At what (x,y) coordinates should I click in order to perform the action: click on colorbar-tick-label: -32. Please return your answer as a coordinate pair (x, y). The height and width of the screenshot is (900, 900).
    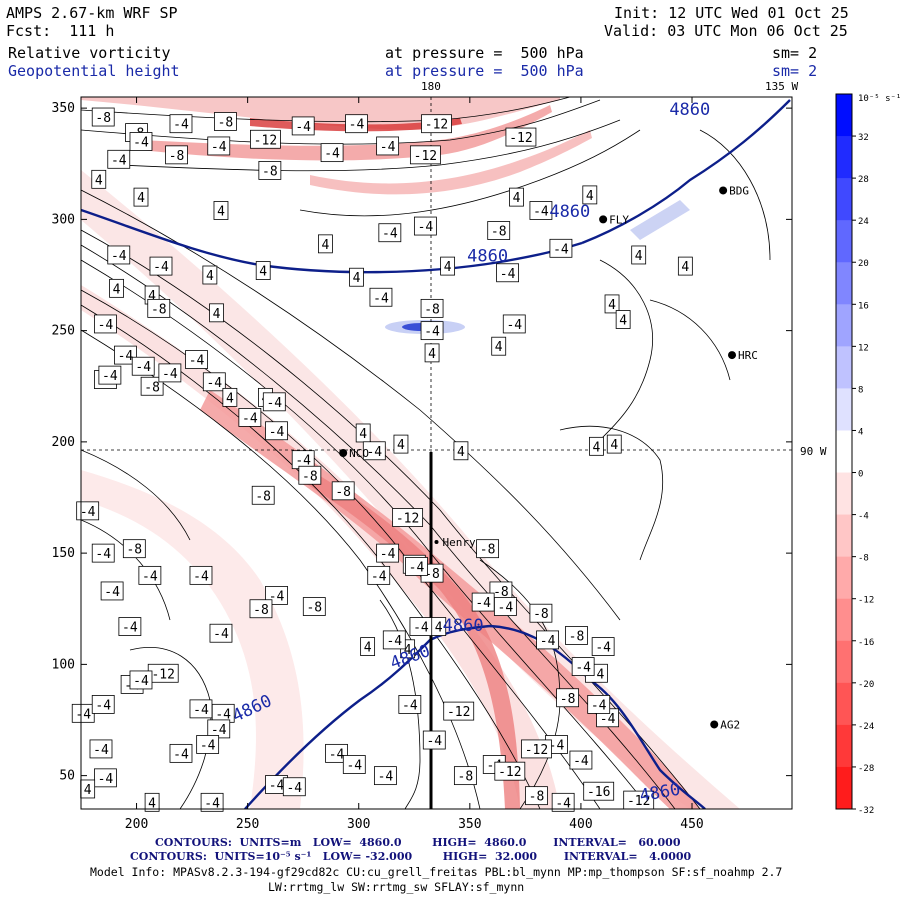
    Looking at the image, I should click on (866, 811).